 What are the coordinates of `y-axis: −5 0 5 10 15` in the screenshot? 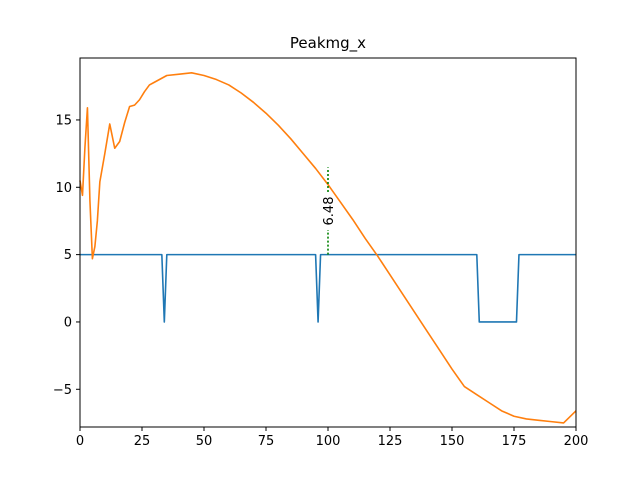 It's located at (66, 255).